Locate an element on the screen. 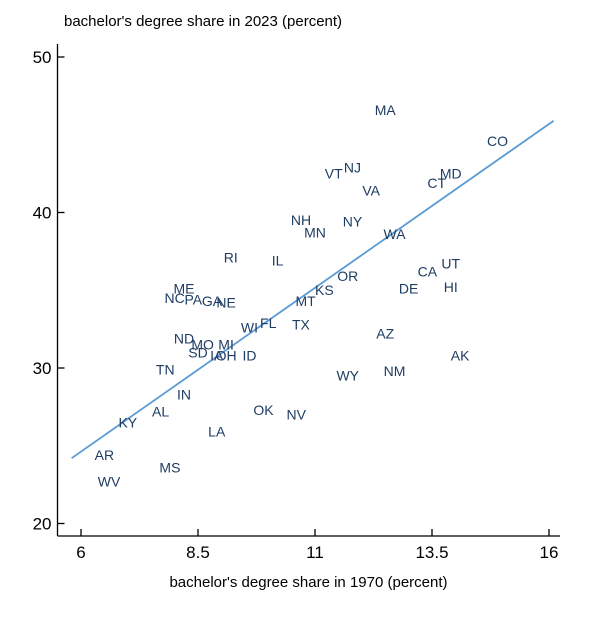  state-label-NV: NV is located at coordinates (297, 415).